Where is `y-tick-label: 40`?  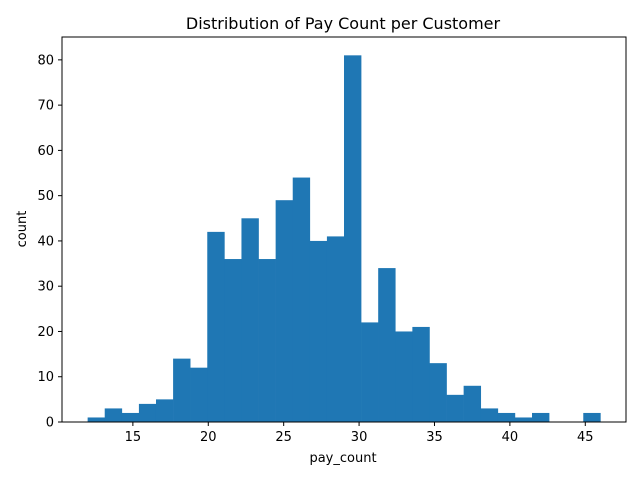
y-tick-label: 40 is located at coordinates (45, 241).